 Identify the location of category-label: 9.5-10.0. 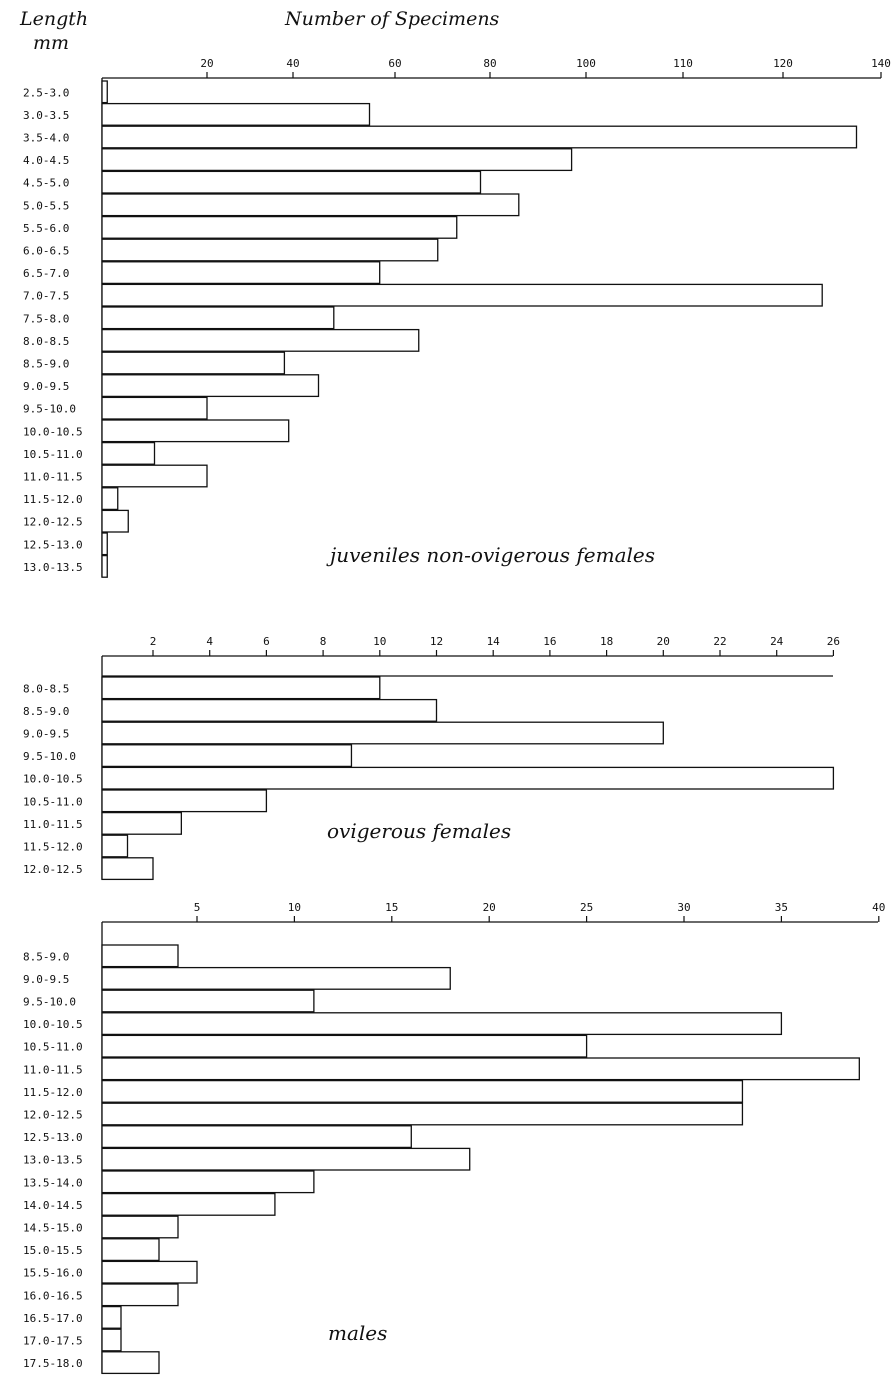
(49, 756).